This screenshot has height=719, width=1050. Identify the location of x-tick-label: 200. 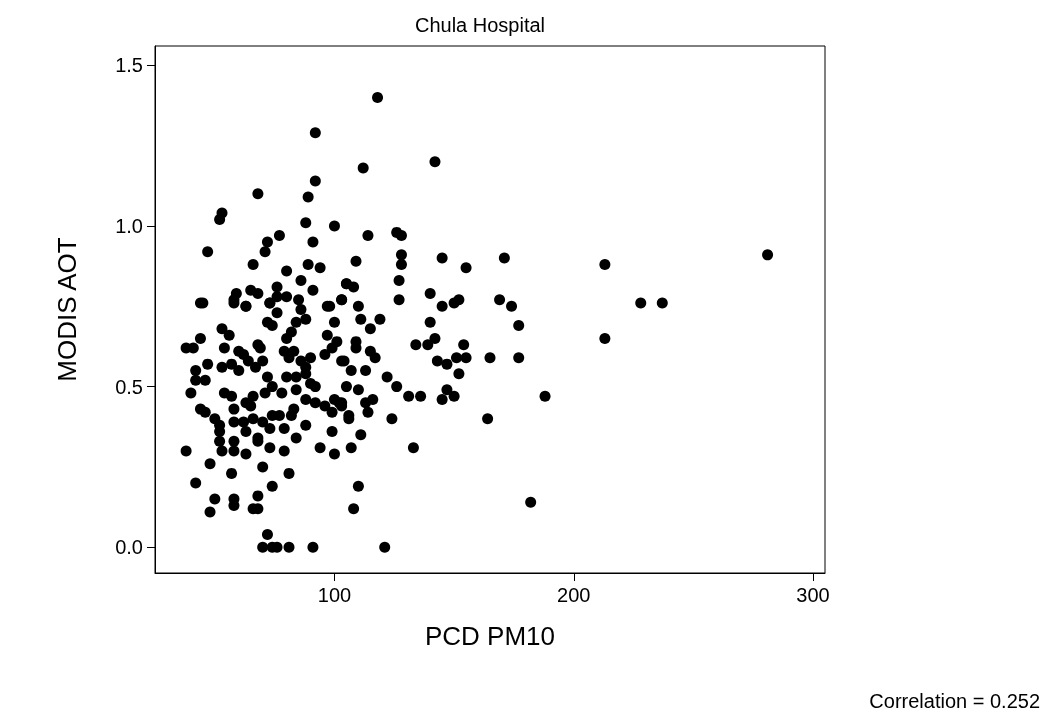
(574, 595).